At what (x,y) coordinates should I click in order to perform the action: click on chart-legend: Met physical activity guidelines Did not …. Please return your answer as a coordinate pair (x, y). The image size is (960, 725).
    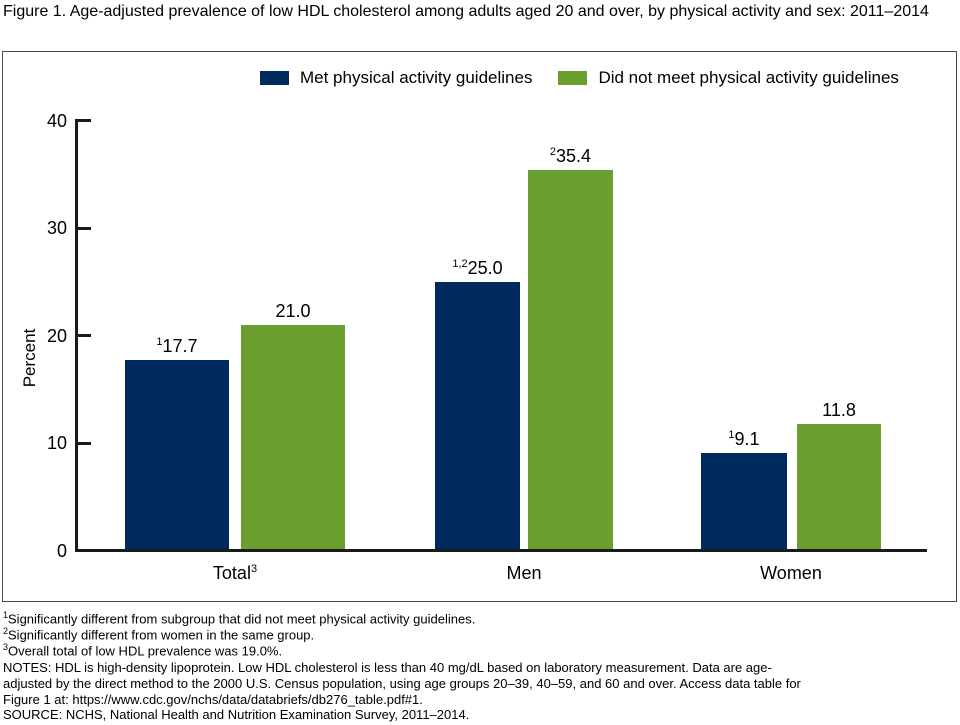
    Looking at the image, I should click on (579, 78).